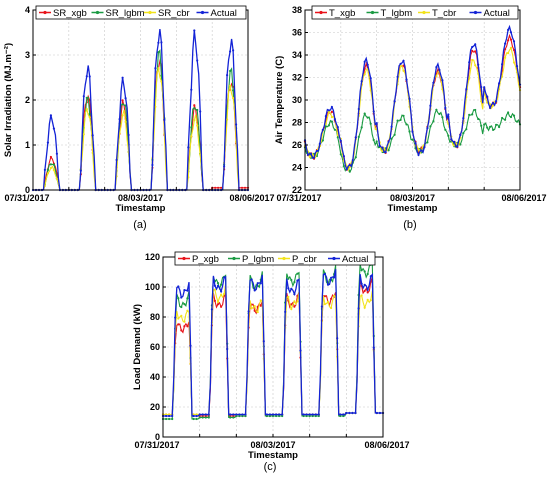  What do you see at coordinates (297, 123) in the screenshot?
I see `y-tick-label: 28` at bounding box center [297, 123].